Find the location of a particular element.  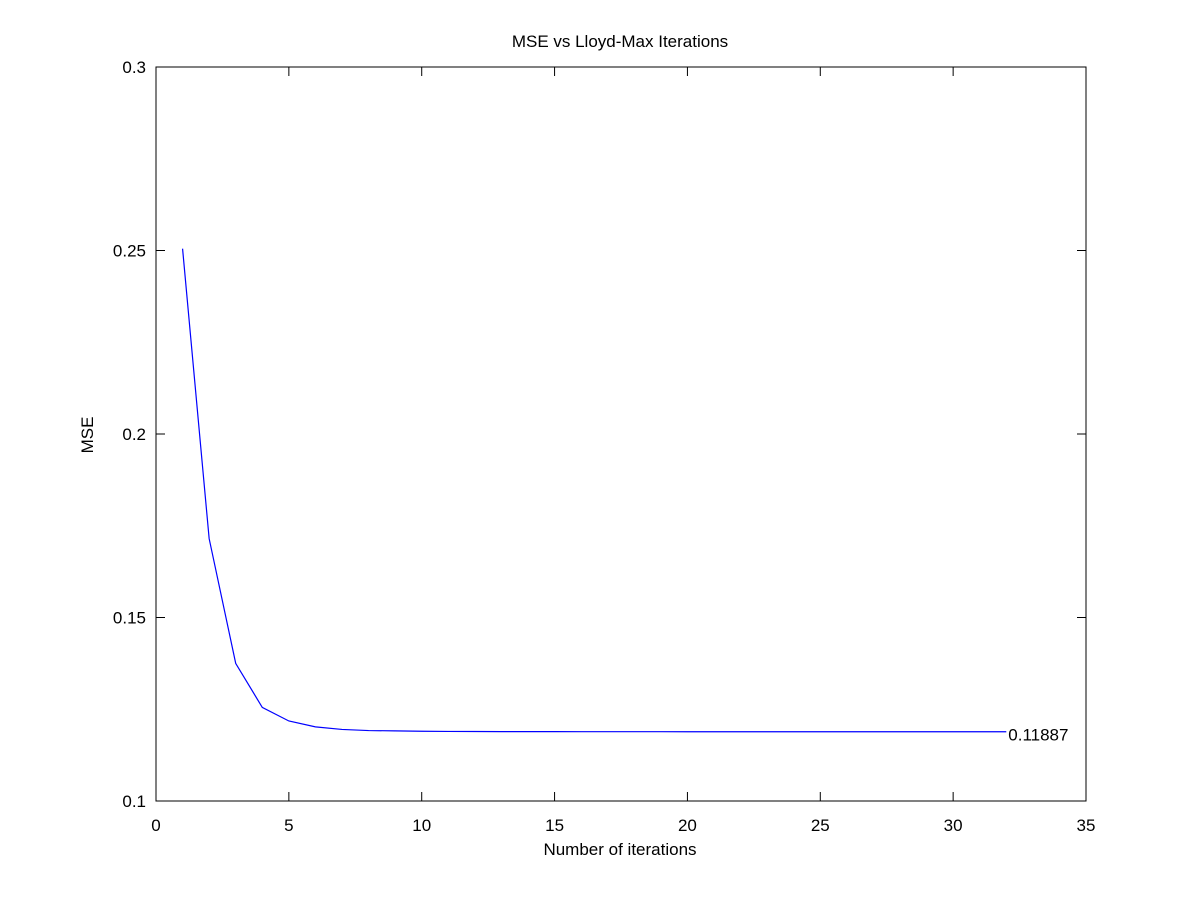

x-tick-label: 5 is located at coordinates (288, 825).